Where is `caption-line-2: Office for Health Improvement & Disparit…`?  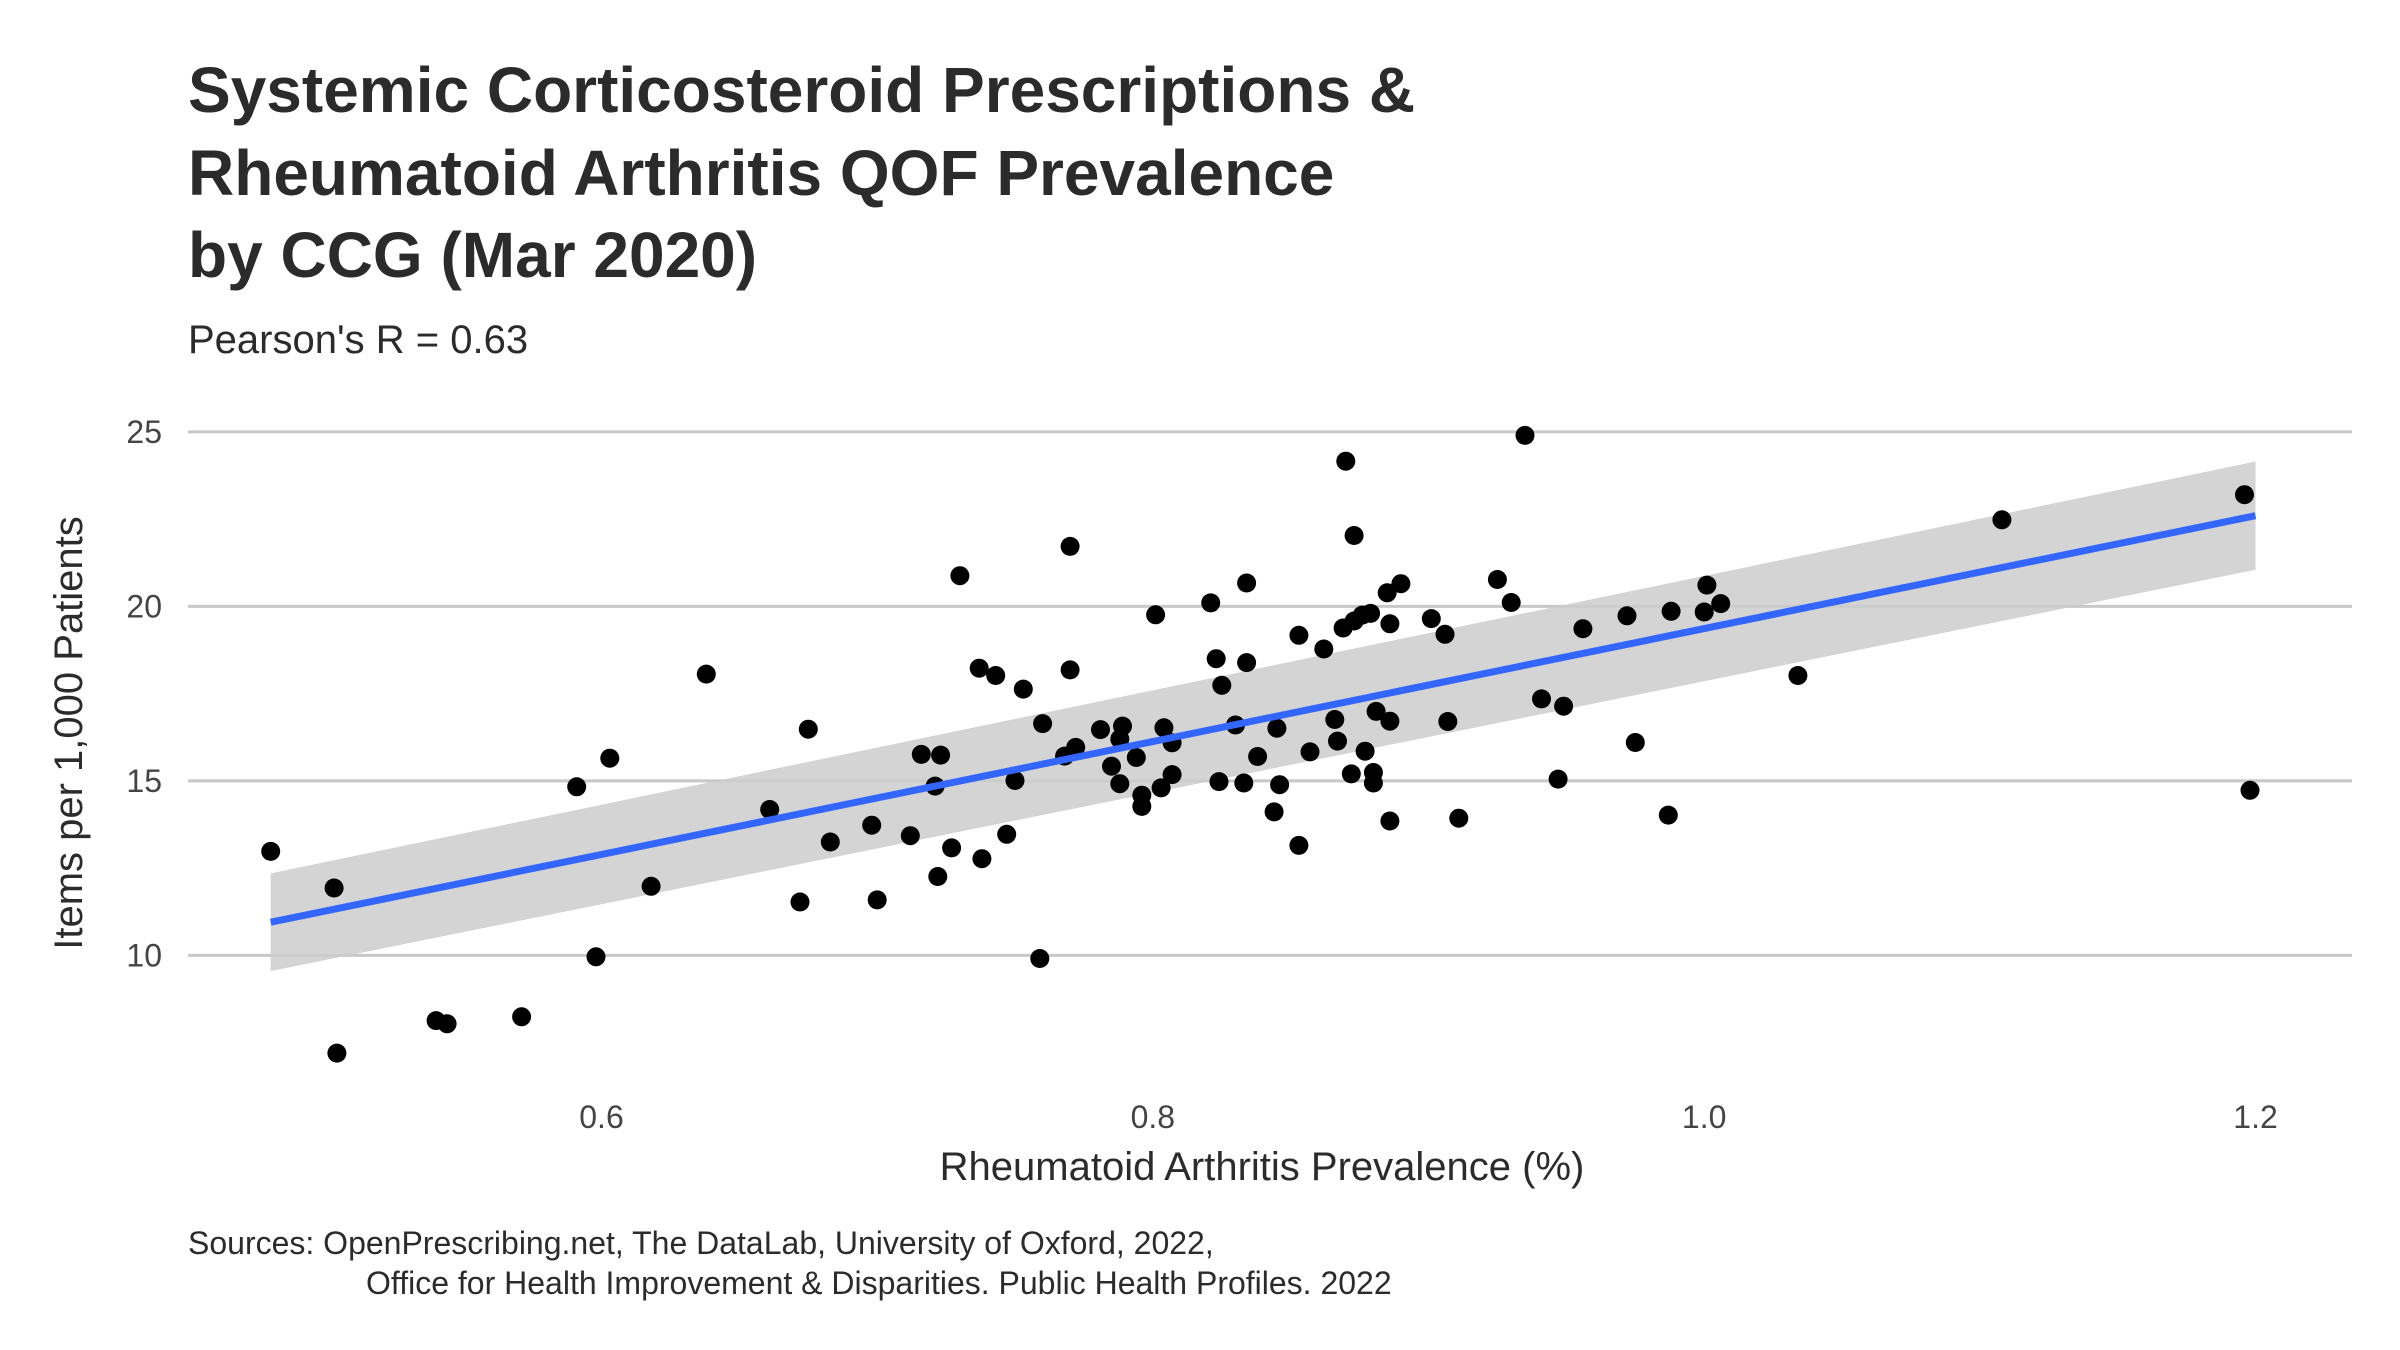 caption-line-2: Office for Health Improvement & Disparit… is located at coordinates (879, 1283).